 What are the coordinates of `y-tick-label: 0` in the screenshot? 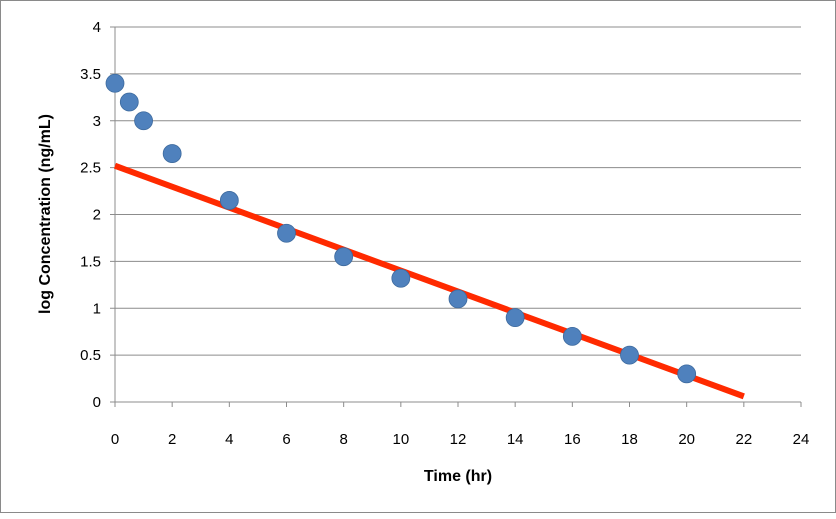 It's located at (97, 402).